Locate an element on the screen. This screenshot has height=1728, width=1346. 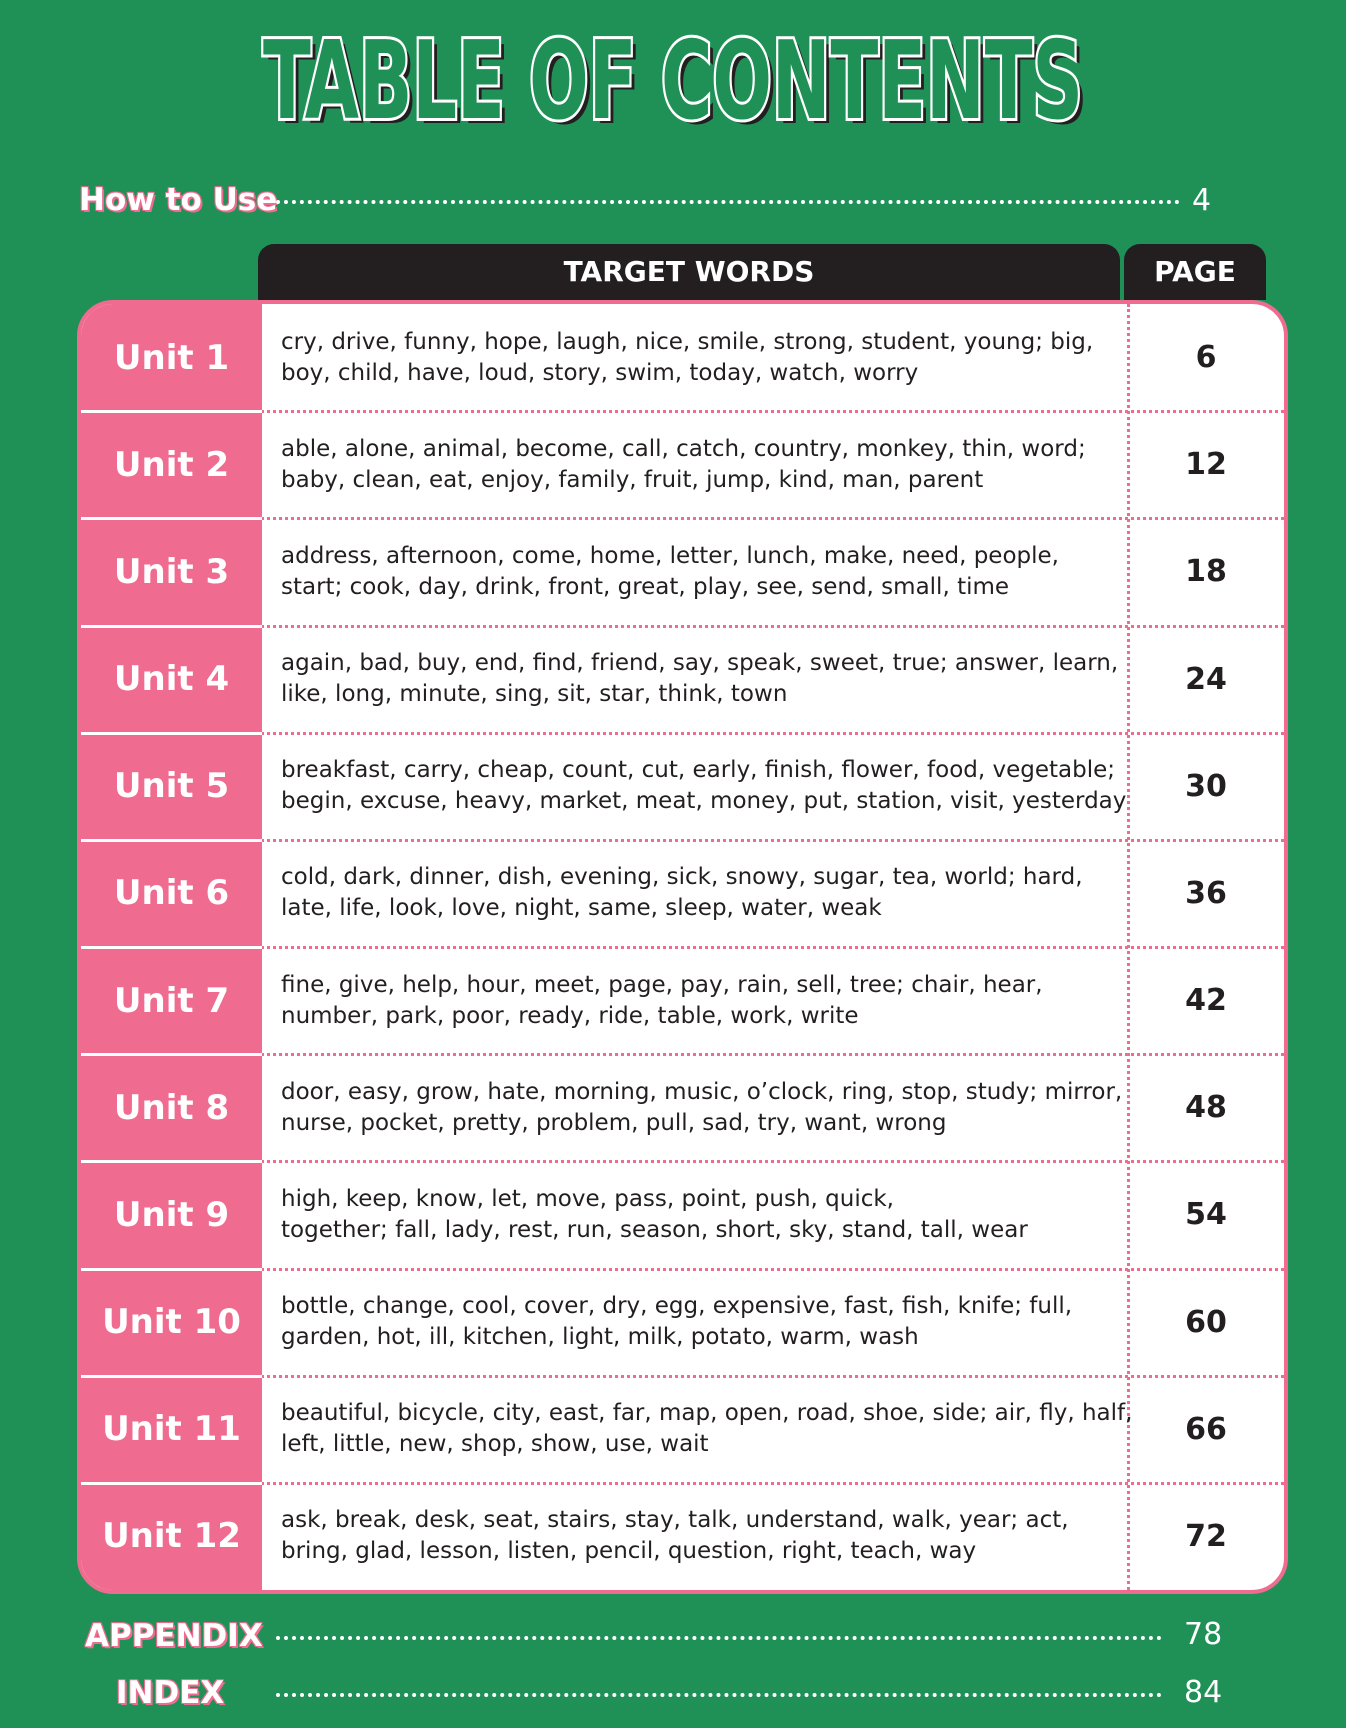
page-number: 54 is located at coordinates (1206, 1215).